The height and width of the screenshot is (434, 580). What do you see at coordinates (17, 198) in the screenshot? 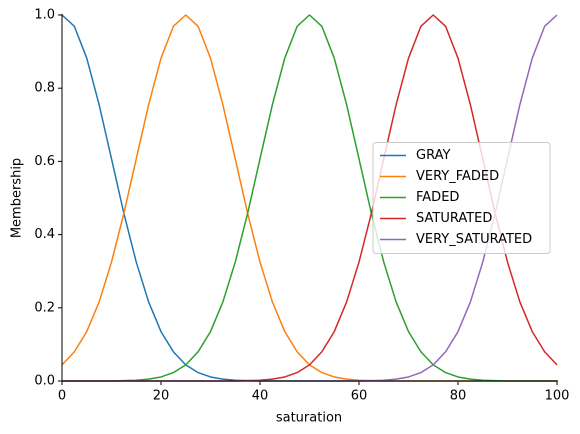
I see `y-axis-label: Membership` at bounding box center [17, 198].